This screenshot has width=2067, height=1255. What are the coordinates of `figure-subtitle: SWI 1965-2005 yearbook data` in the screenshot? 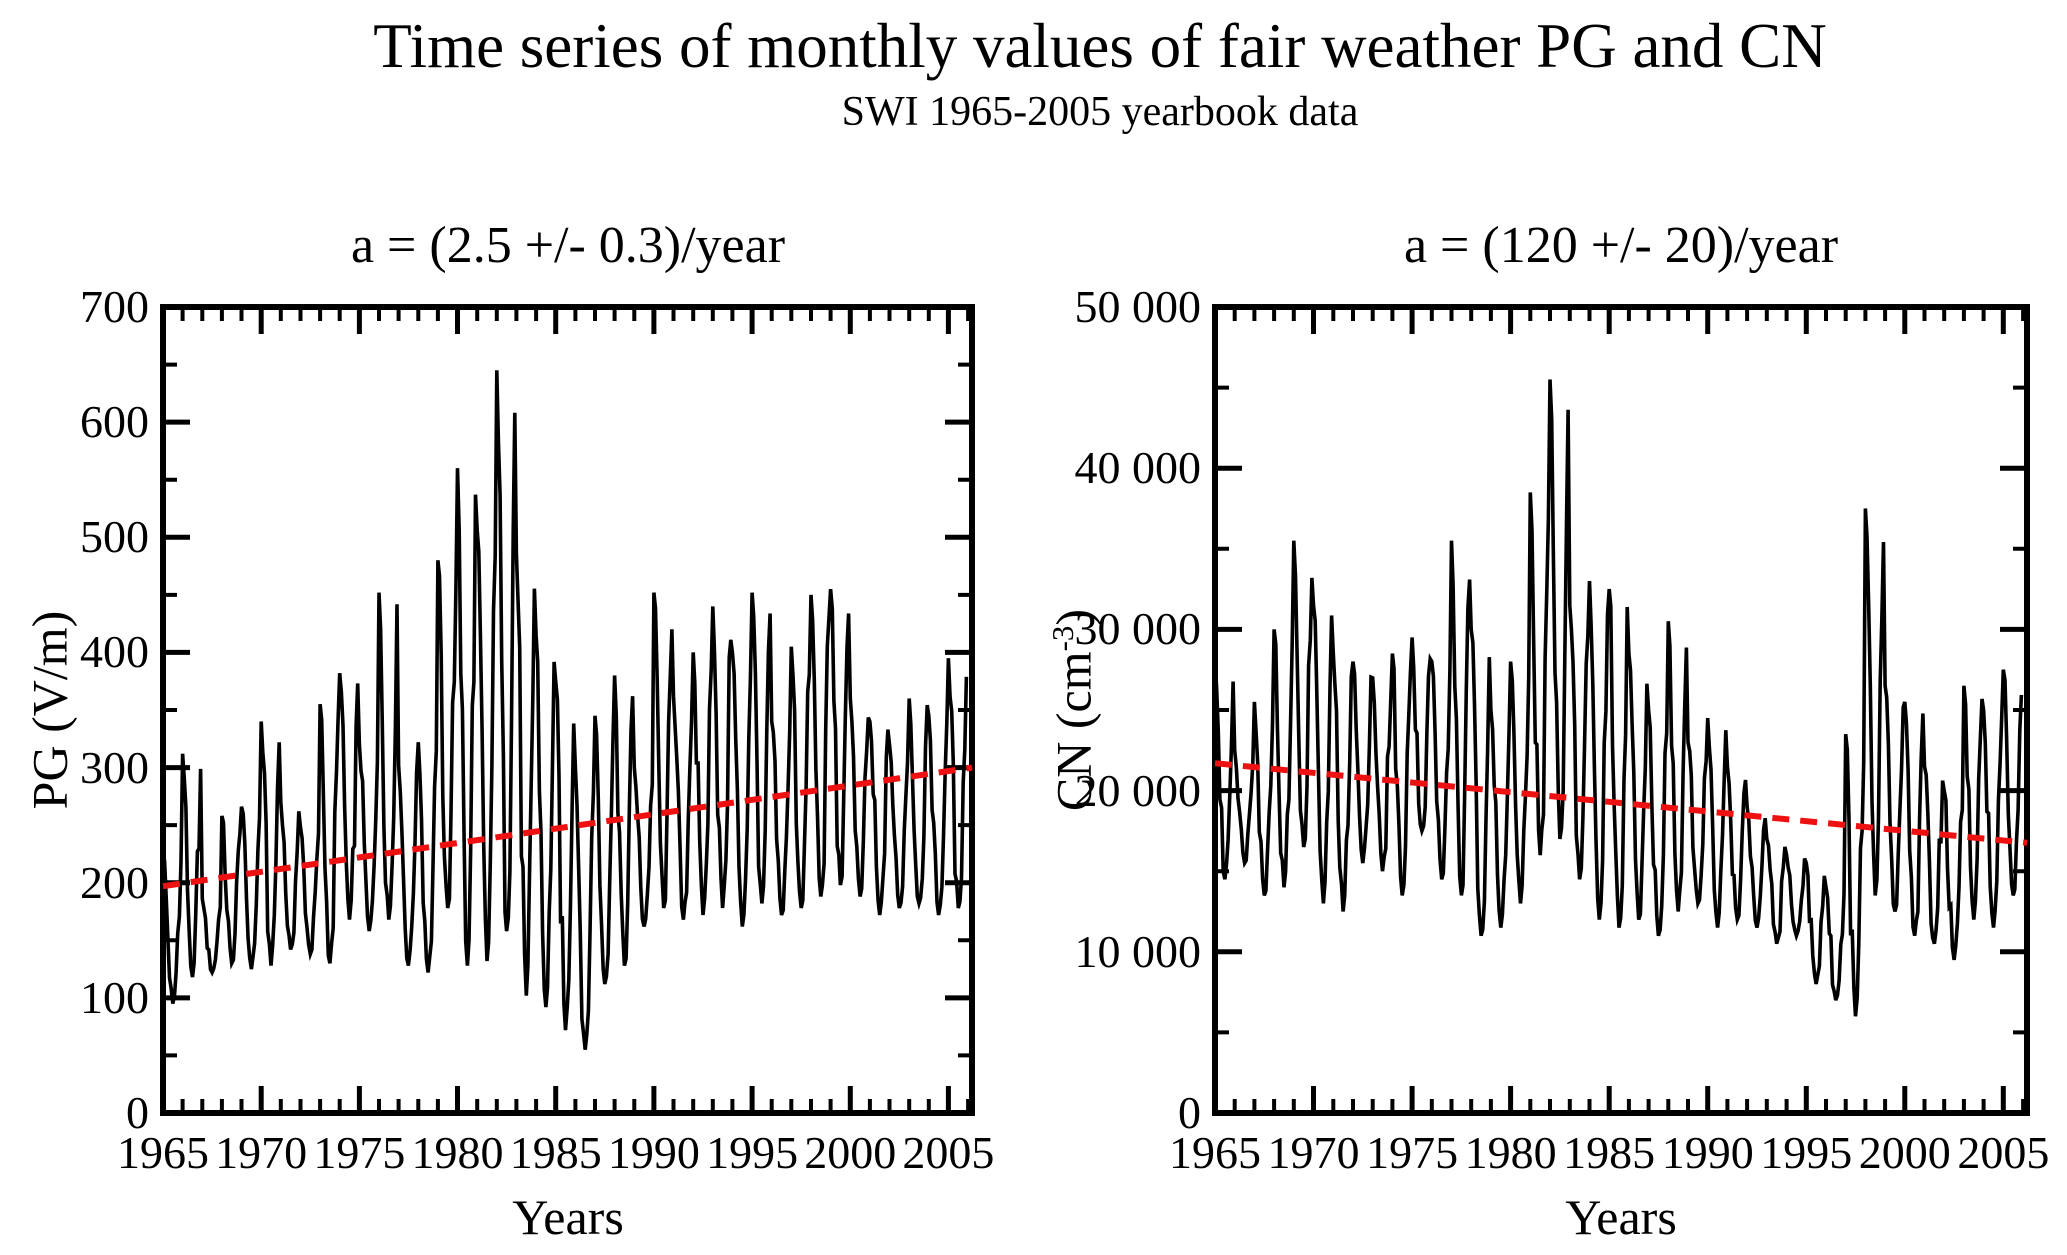 It's located at (1100, 112).